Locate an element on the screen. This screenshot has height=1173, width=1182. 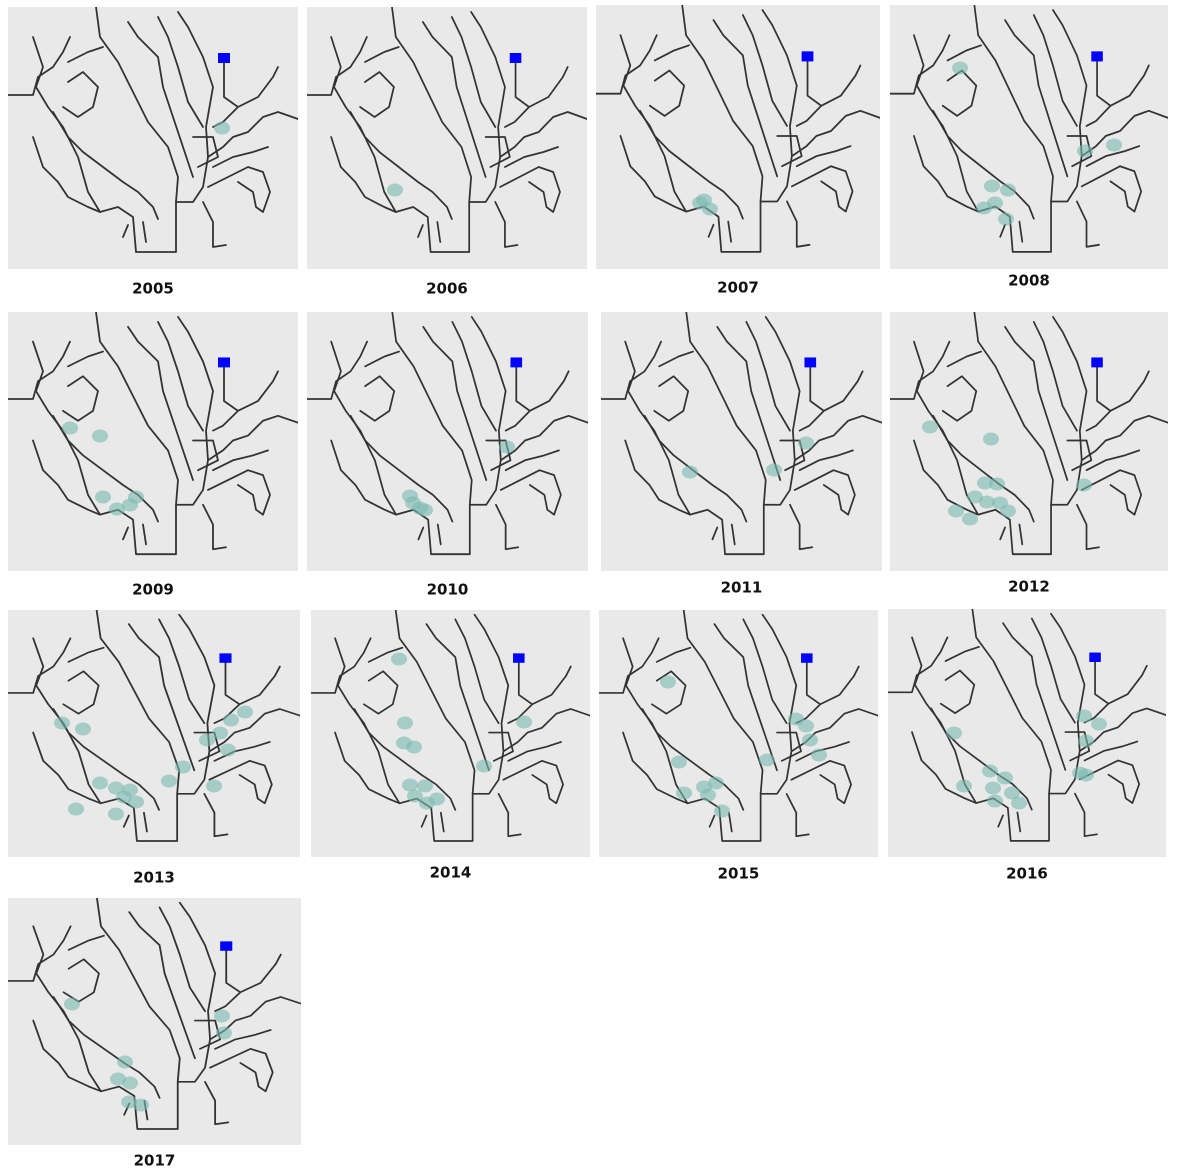
year-label: 2007 is located at coordinates (738, 288).